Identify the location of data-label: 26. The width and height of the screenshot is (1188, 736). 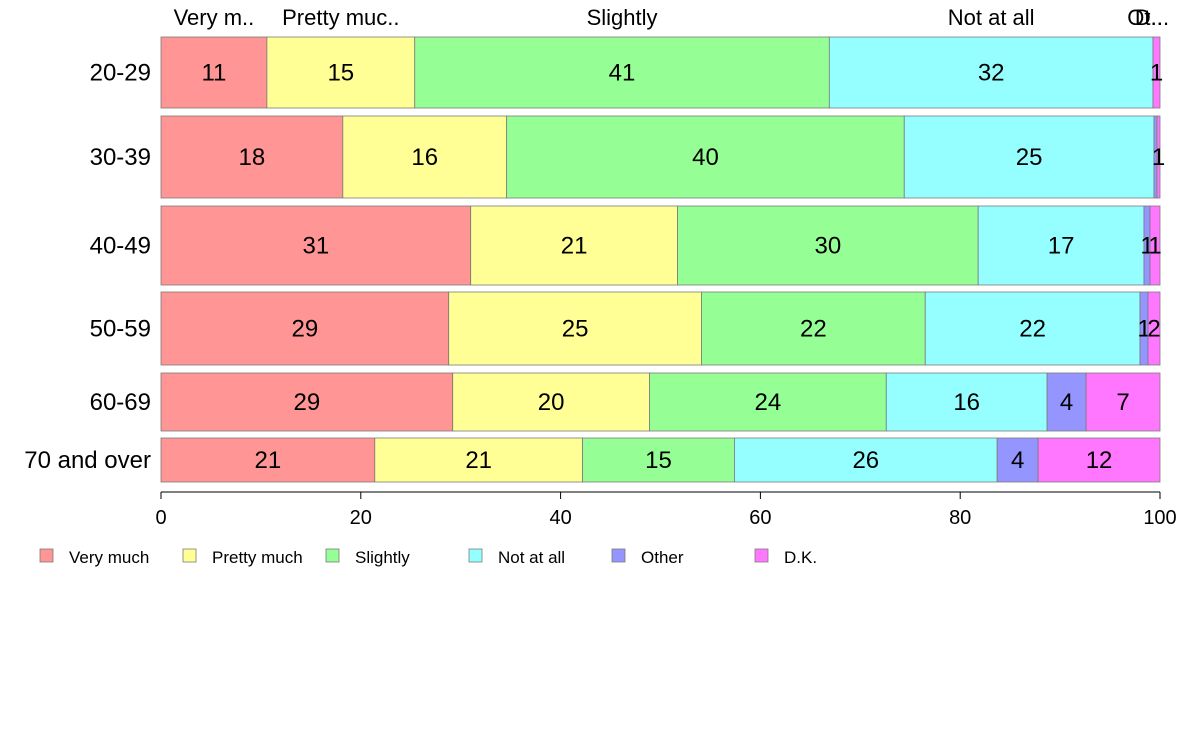
(865, 460).